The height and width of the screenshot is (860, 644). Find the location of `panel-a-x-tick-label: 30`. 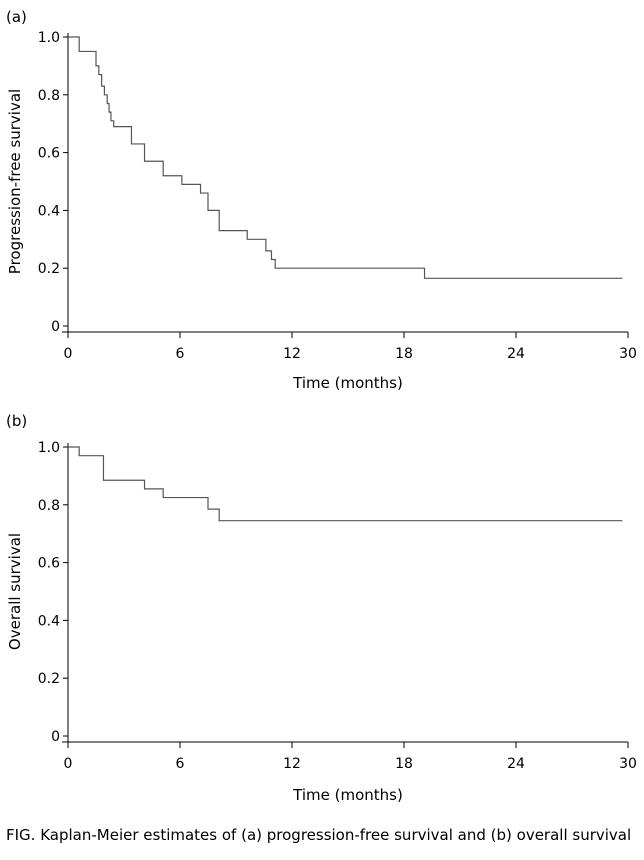

panel-a-x-tick-label: 30 is located at coordinates (628, 354).